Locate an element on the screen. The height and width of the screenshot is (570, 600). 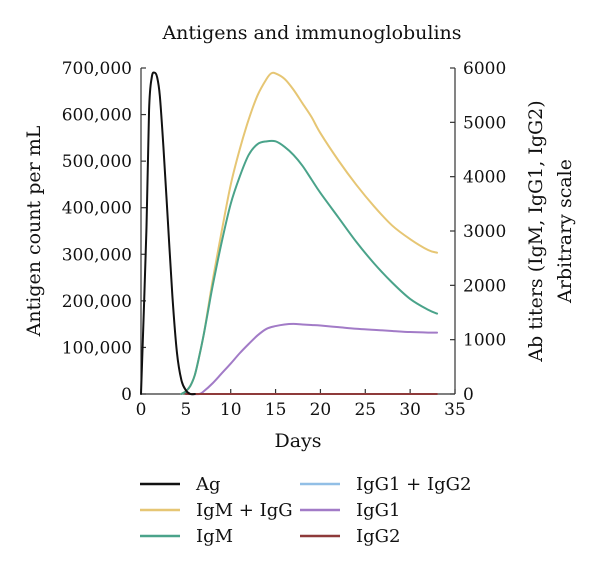
right-y-tick-label: 2000 is located at coordinates (484, 286).